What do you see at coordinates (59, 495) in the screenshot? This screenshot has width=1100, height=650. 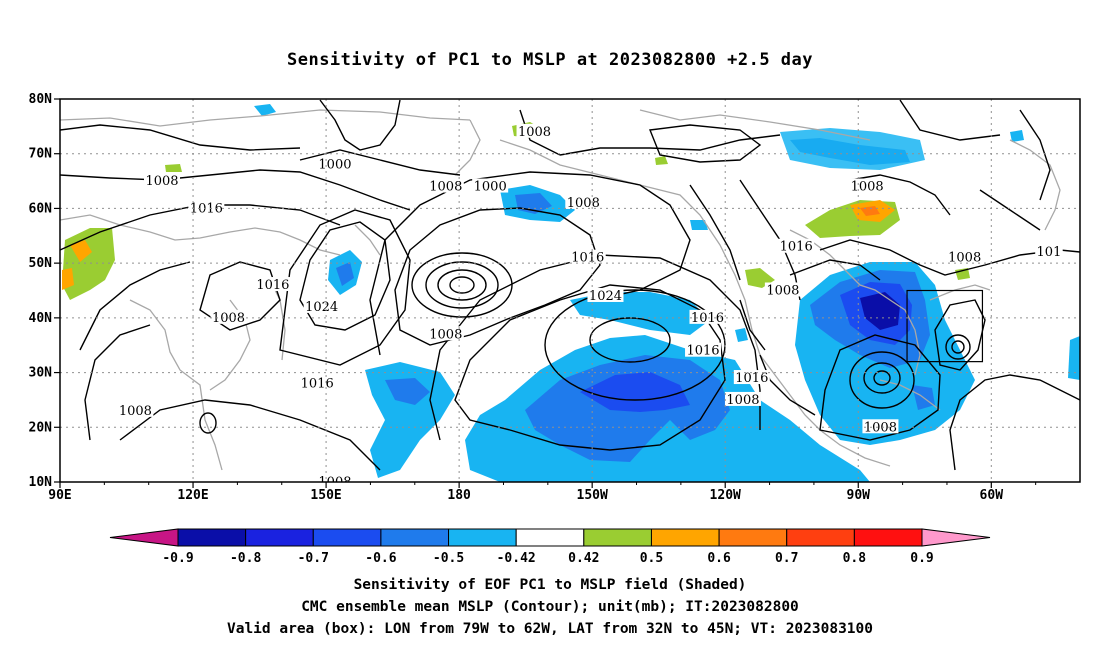 I see `lon-tick-label: 90E` at bounding box center [59, 495].